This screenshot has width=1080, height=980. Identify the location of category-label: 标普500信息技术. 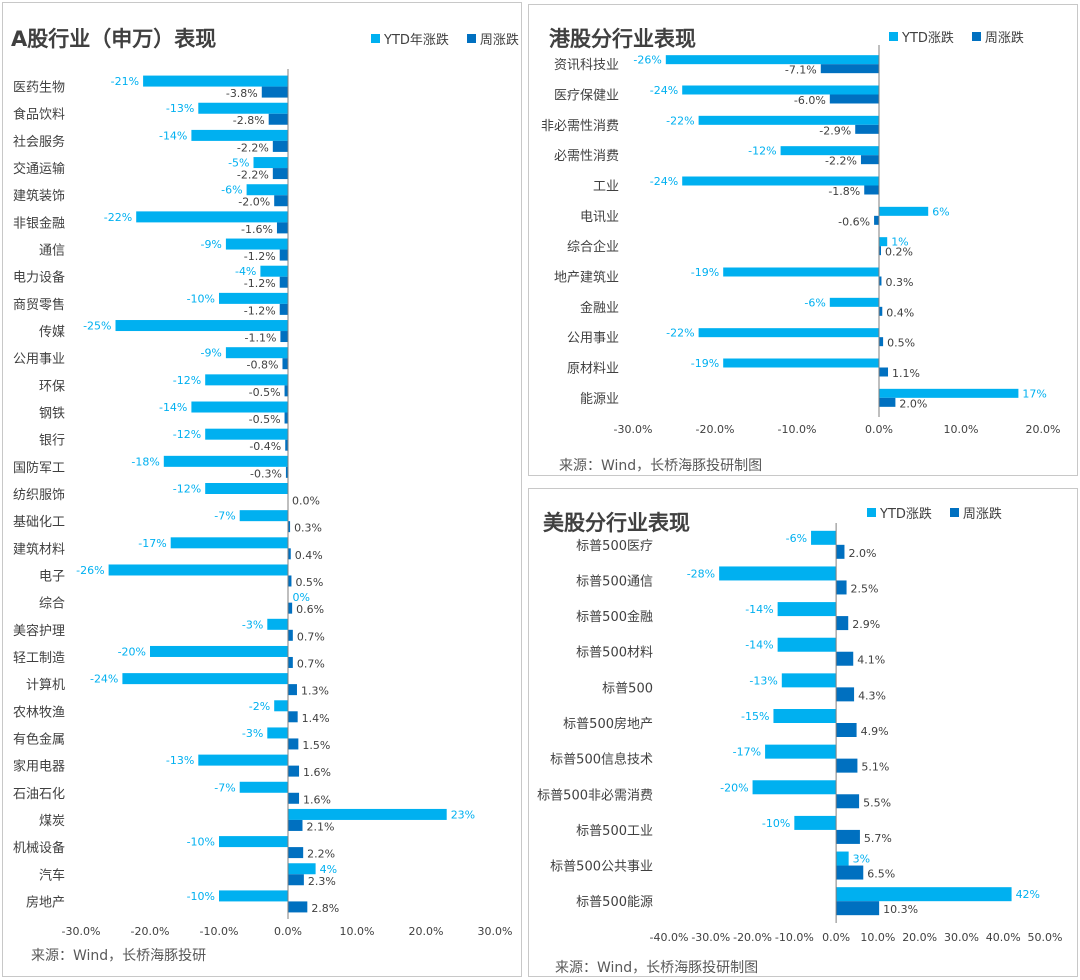
(601, 760).